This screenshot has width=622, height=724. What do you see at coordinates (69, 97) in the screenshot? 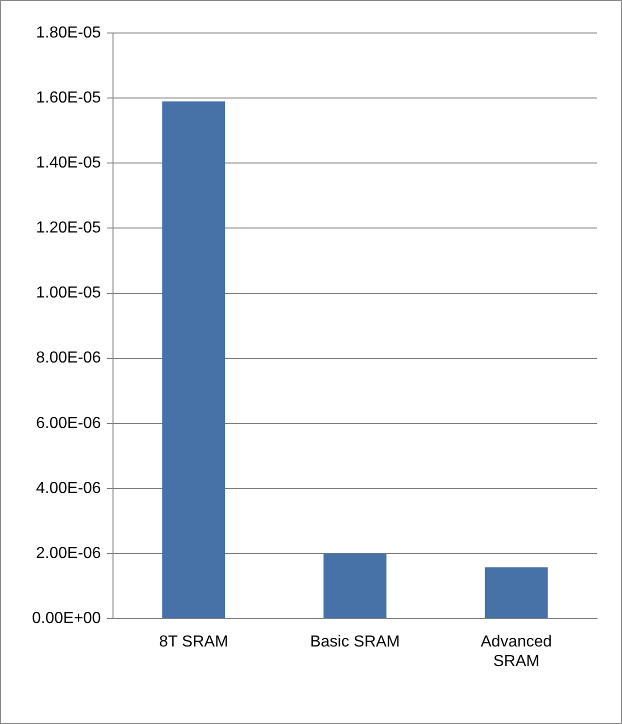
I see `y-tick-label: 1.60E-05` at bounding box center [69, 97].